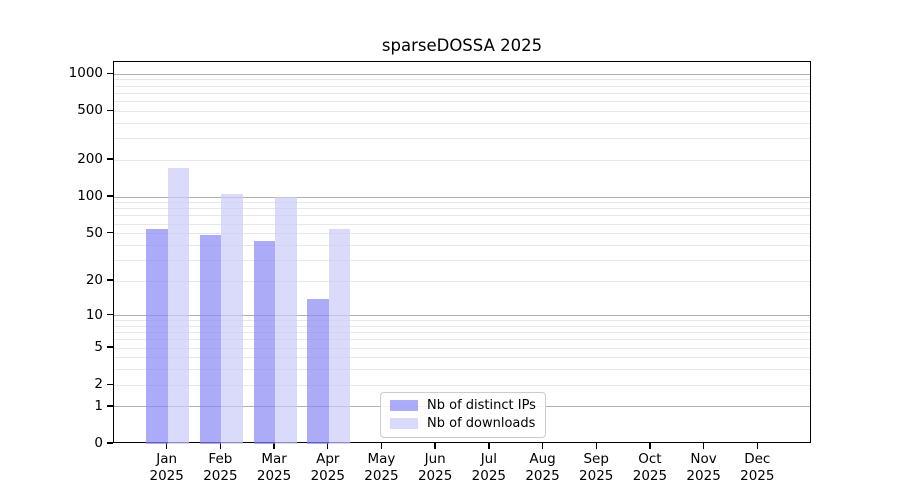 The height and width of the screenshot is (500, 900). Describe the element at coordinates (542, 467) in the screenshot. I see `x-tick-label: Aug 2025` at that location.